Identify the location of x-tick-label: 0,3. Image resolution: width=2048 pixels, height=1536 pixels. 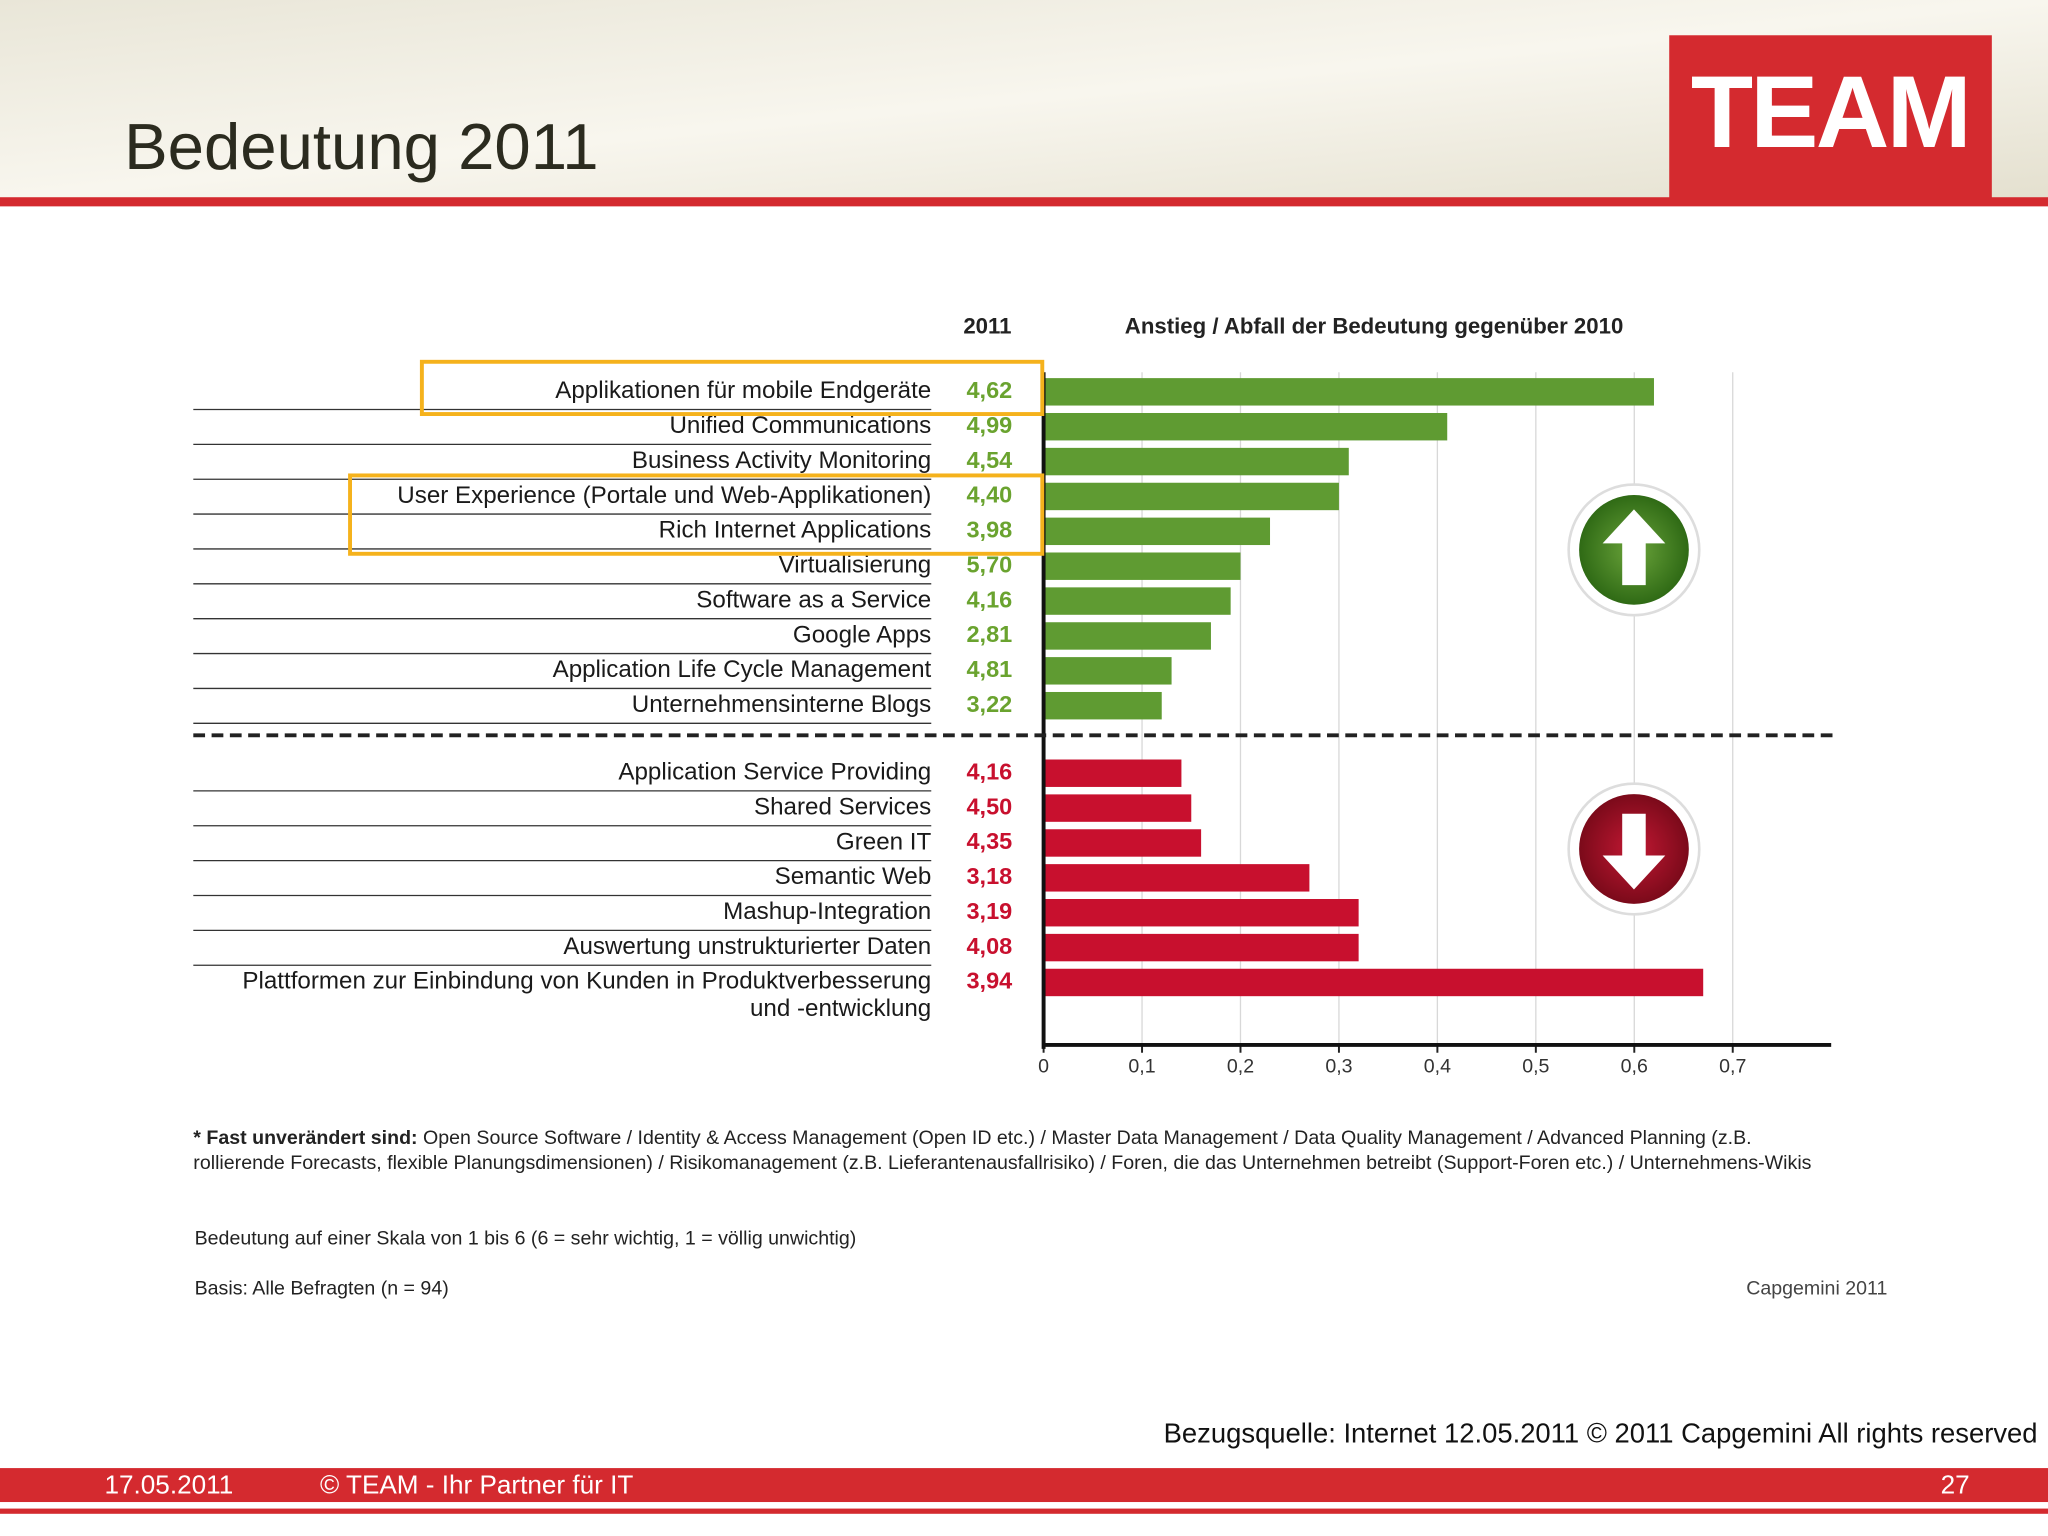
(1338, 1066).